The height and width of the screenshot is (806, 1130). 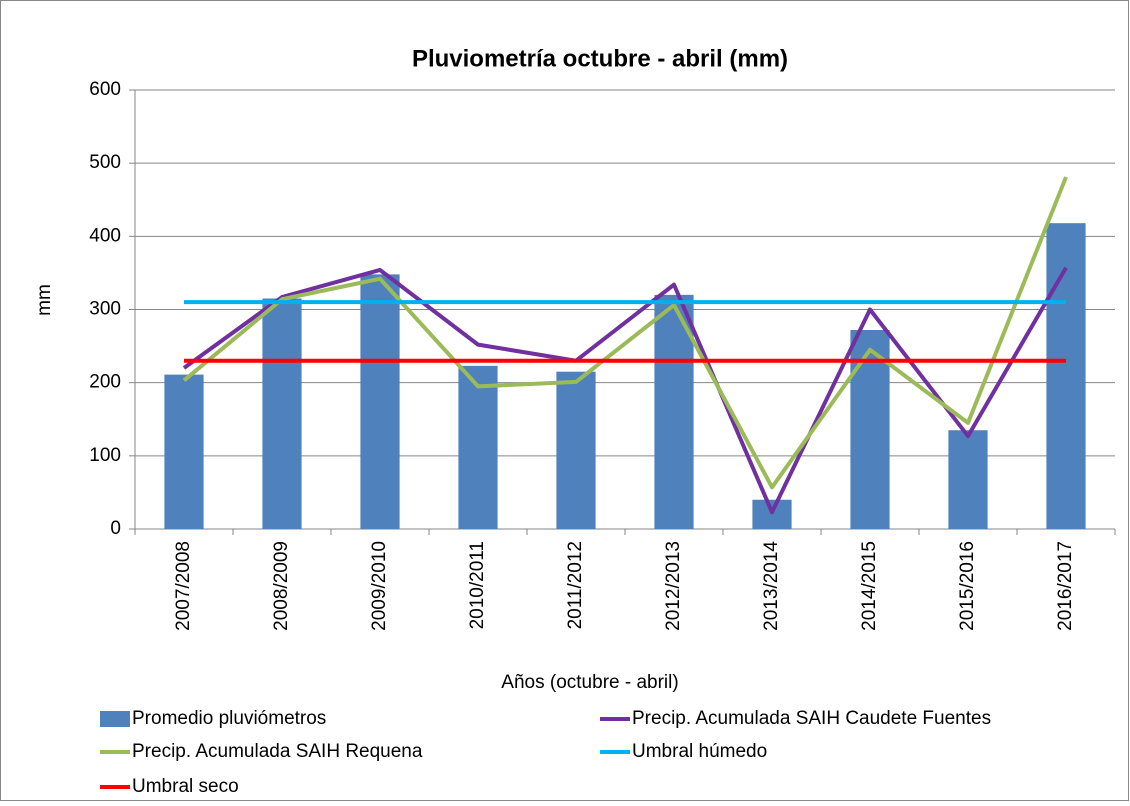 I want to click on y-tick-label: 400, so click(x=105, y=235).